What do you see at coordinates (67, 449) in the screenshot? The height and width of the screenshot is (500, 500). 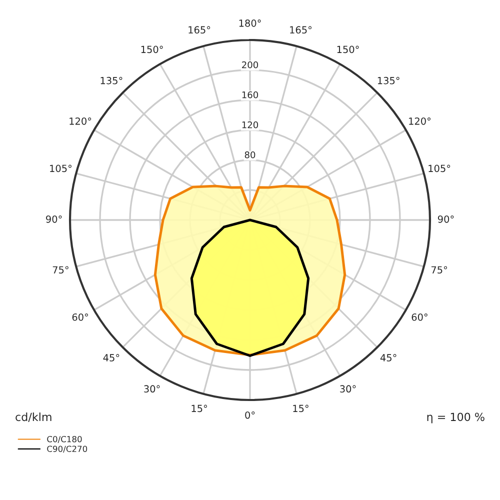 I see `legend-label: C90/C270` at bounding box center [67, 449].